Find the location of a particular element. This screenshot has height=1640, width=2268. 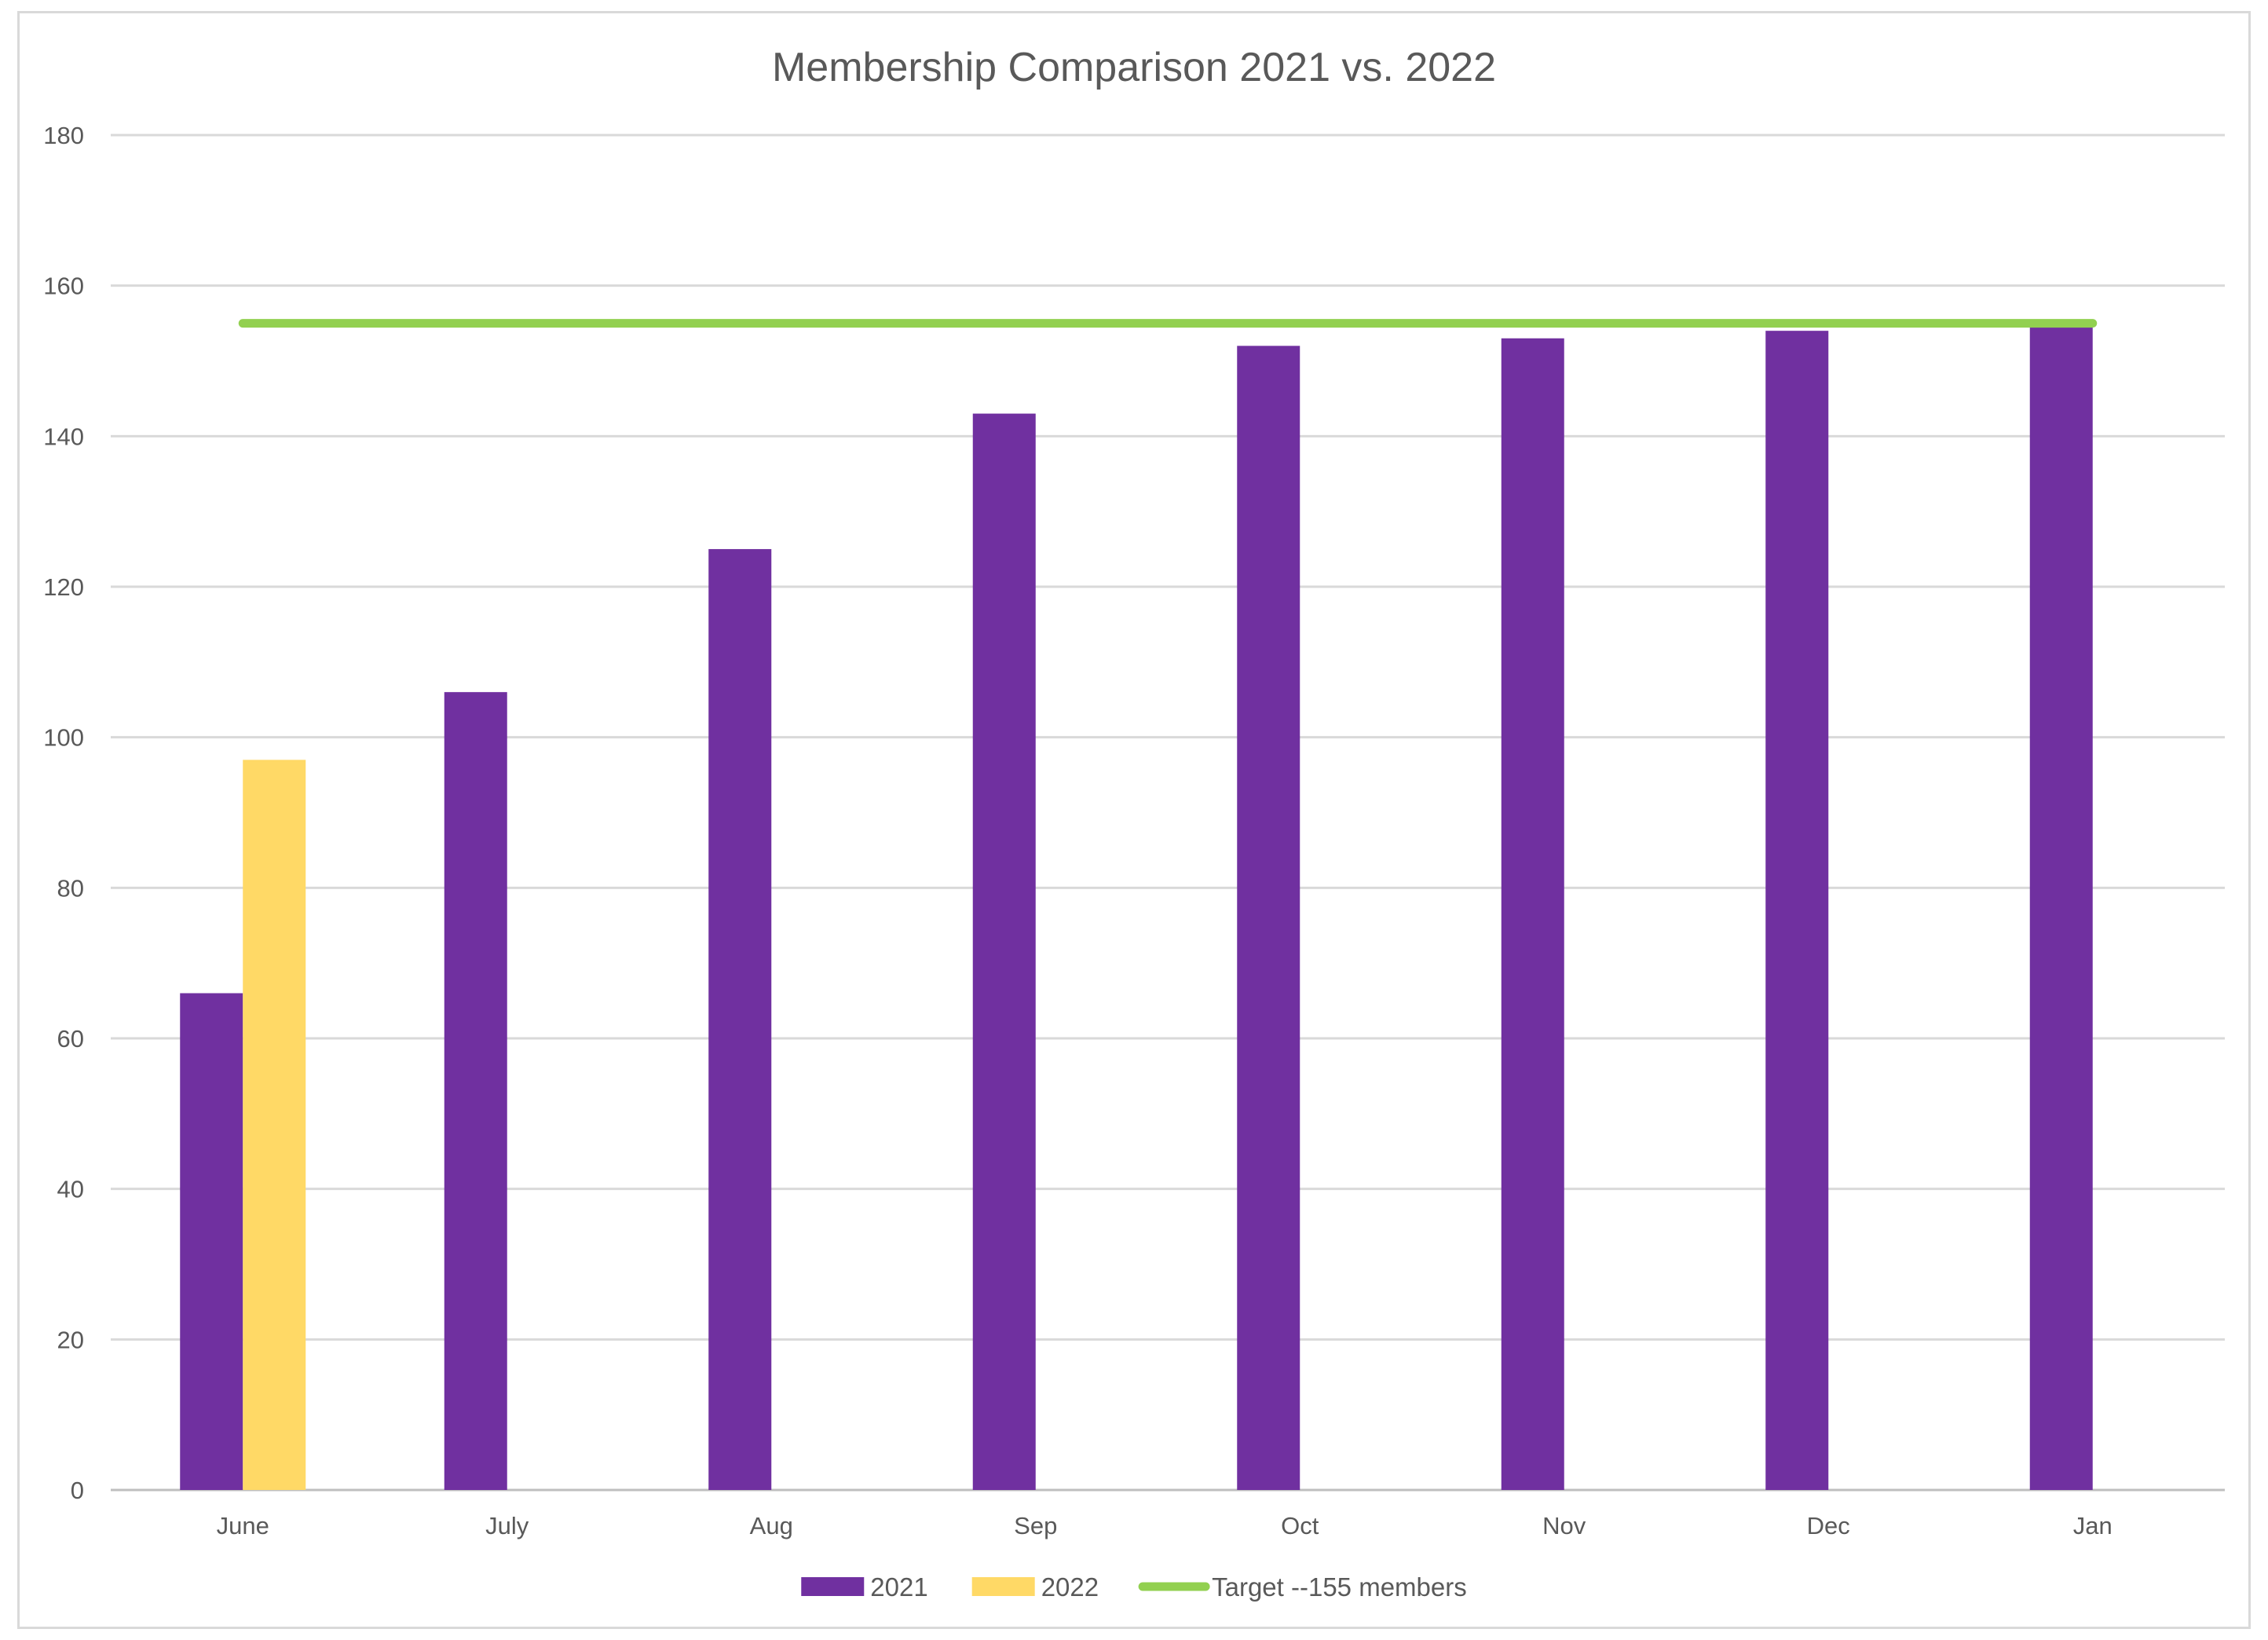

x-tick-label-nov: Nov is located at coordinates (1564, 1525).